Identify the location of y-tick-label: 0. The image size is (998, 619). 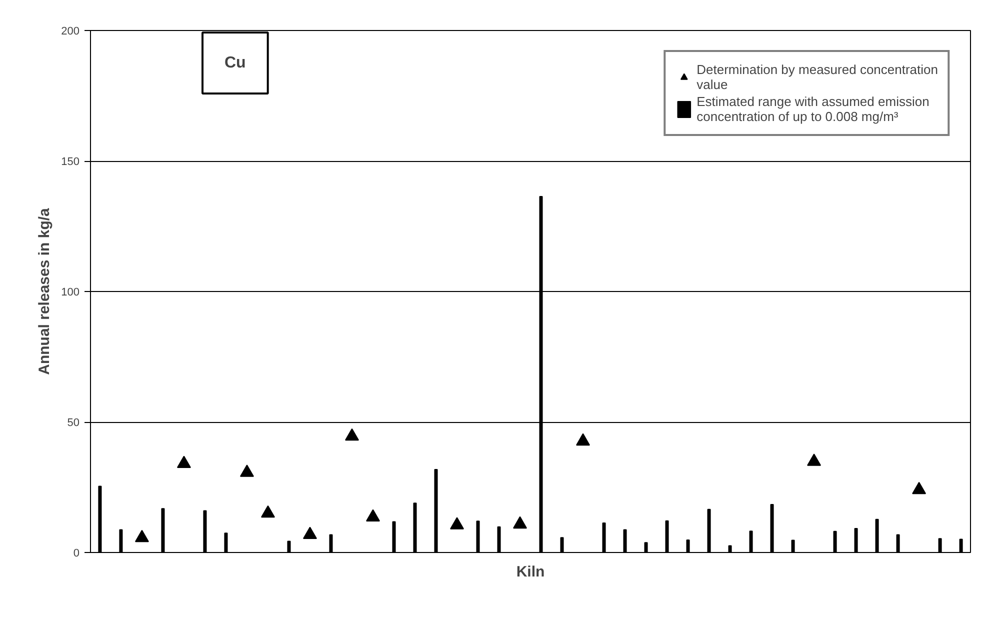
(76, 554).